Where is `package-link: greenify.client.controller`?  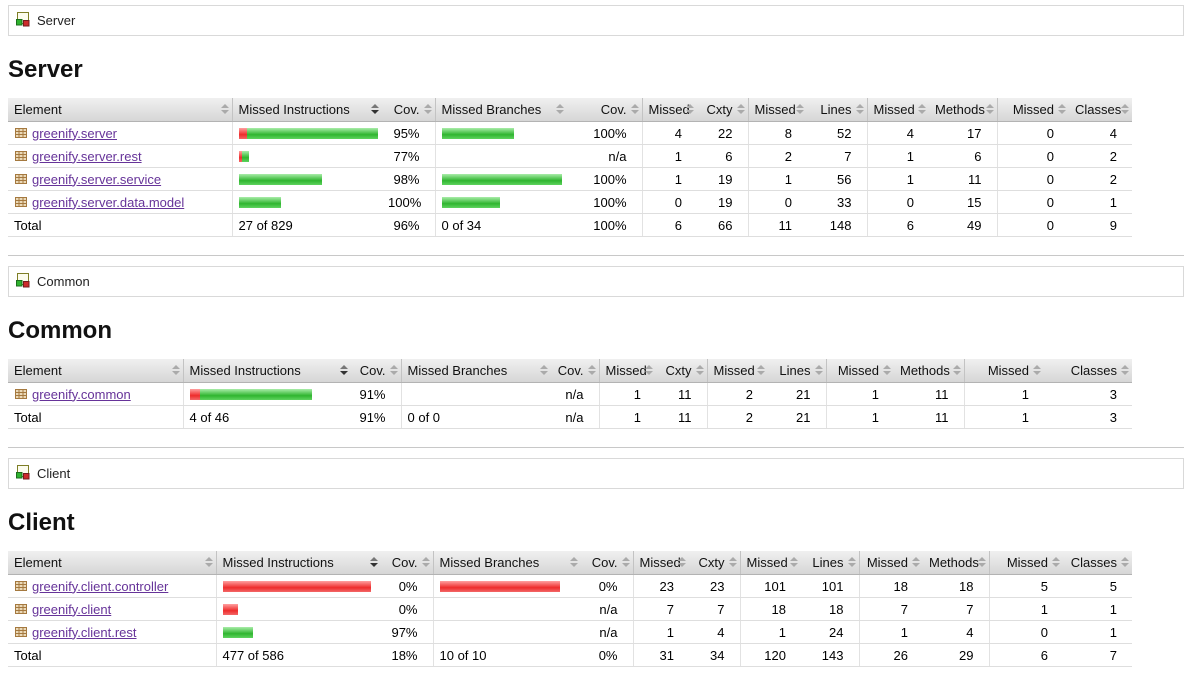
package-link: greenify.client.controller is located at coordinates (100, 586).